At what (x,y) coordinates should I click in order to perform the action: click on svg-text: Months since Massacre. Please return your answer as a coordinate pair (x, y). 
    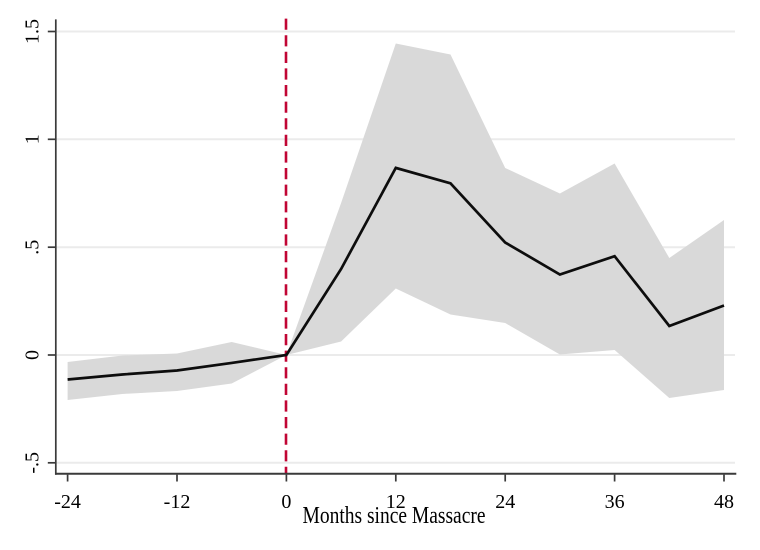
    Looking at the image, I should click on (394, 516).